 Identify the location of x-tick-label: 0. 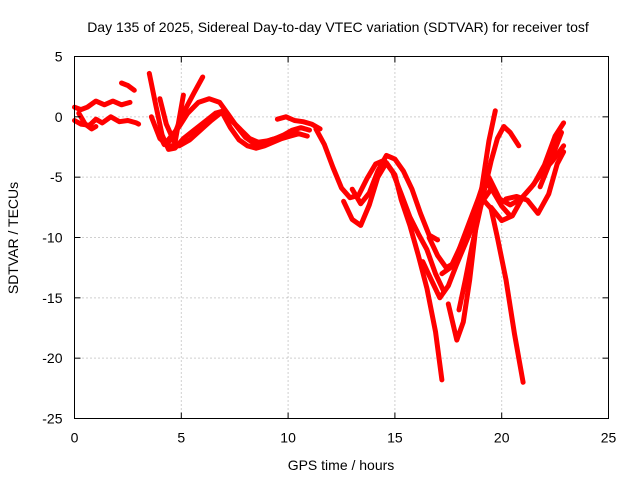
(75, 438).